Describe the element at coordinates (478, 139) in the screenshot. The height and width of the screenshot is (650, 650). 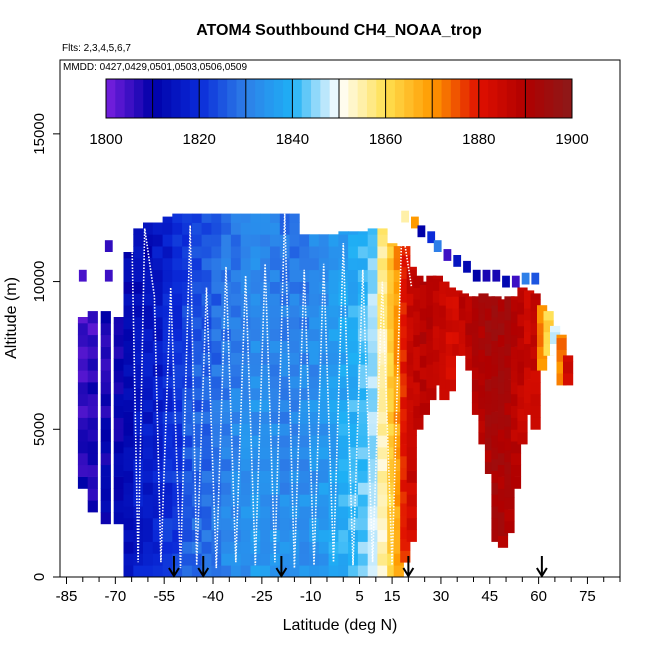
I see `colorbar-tick-label: 1880` at that location.